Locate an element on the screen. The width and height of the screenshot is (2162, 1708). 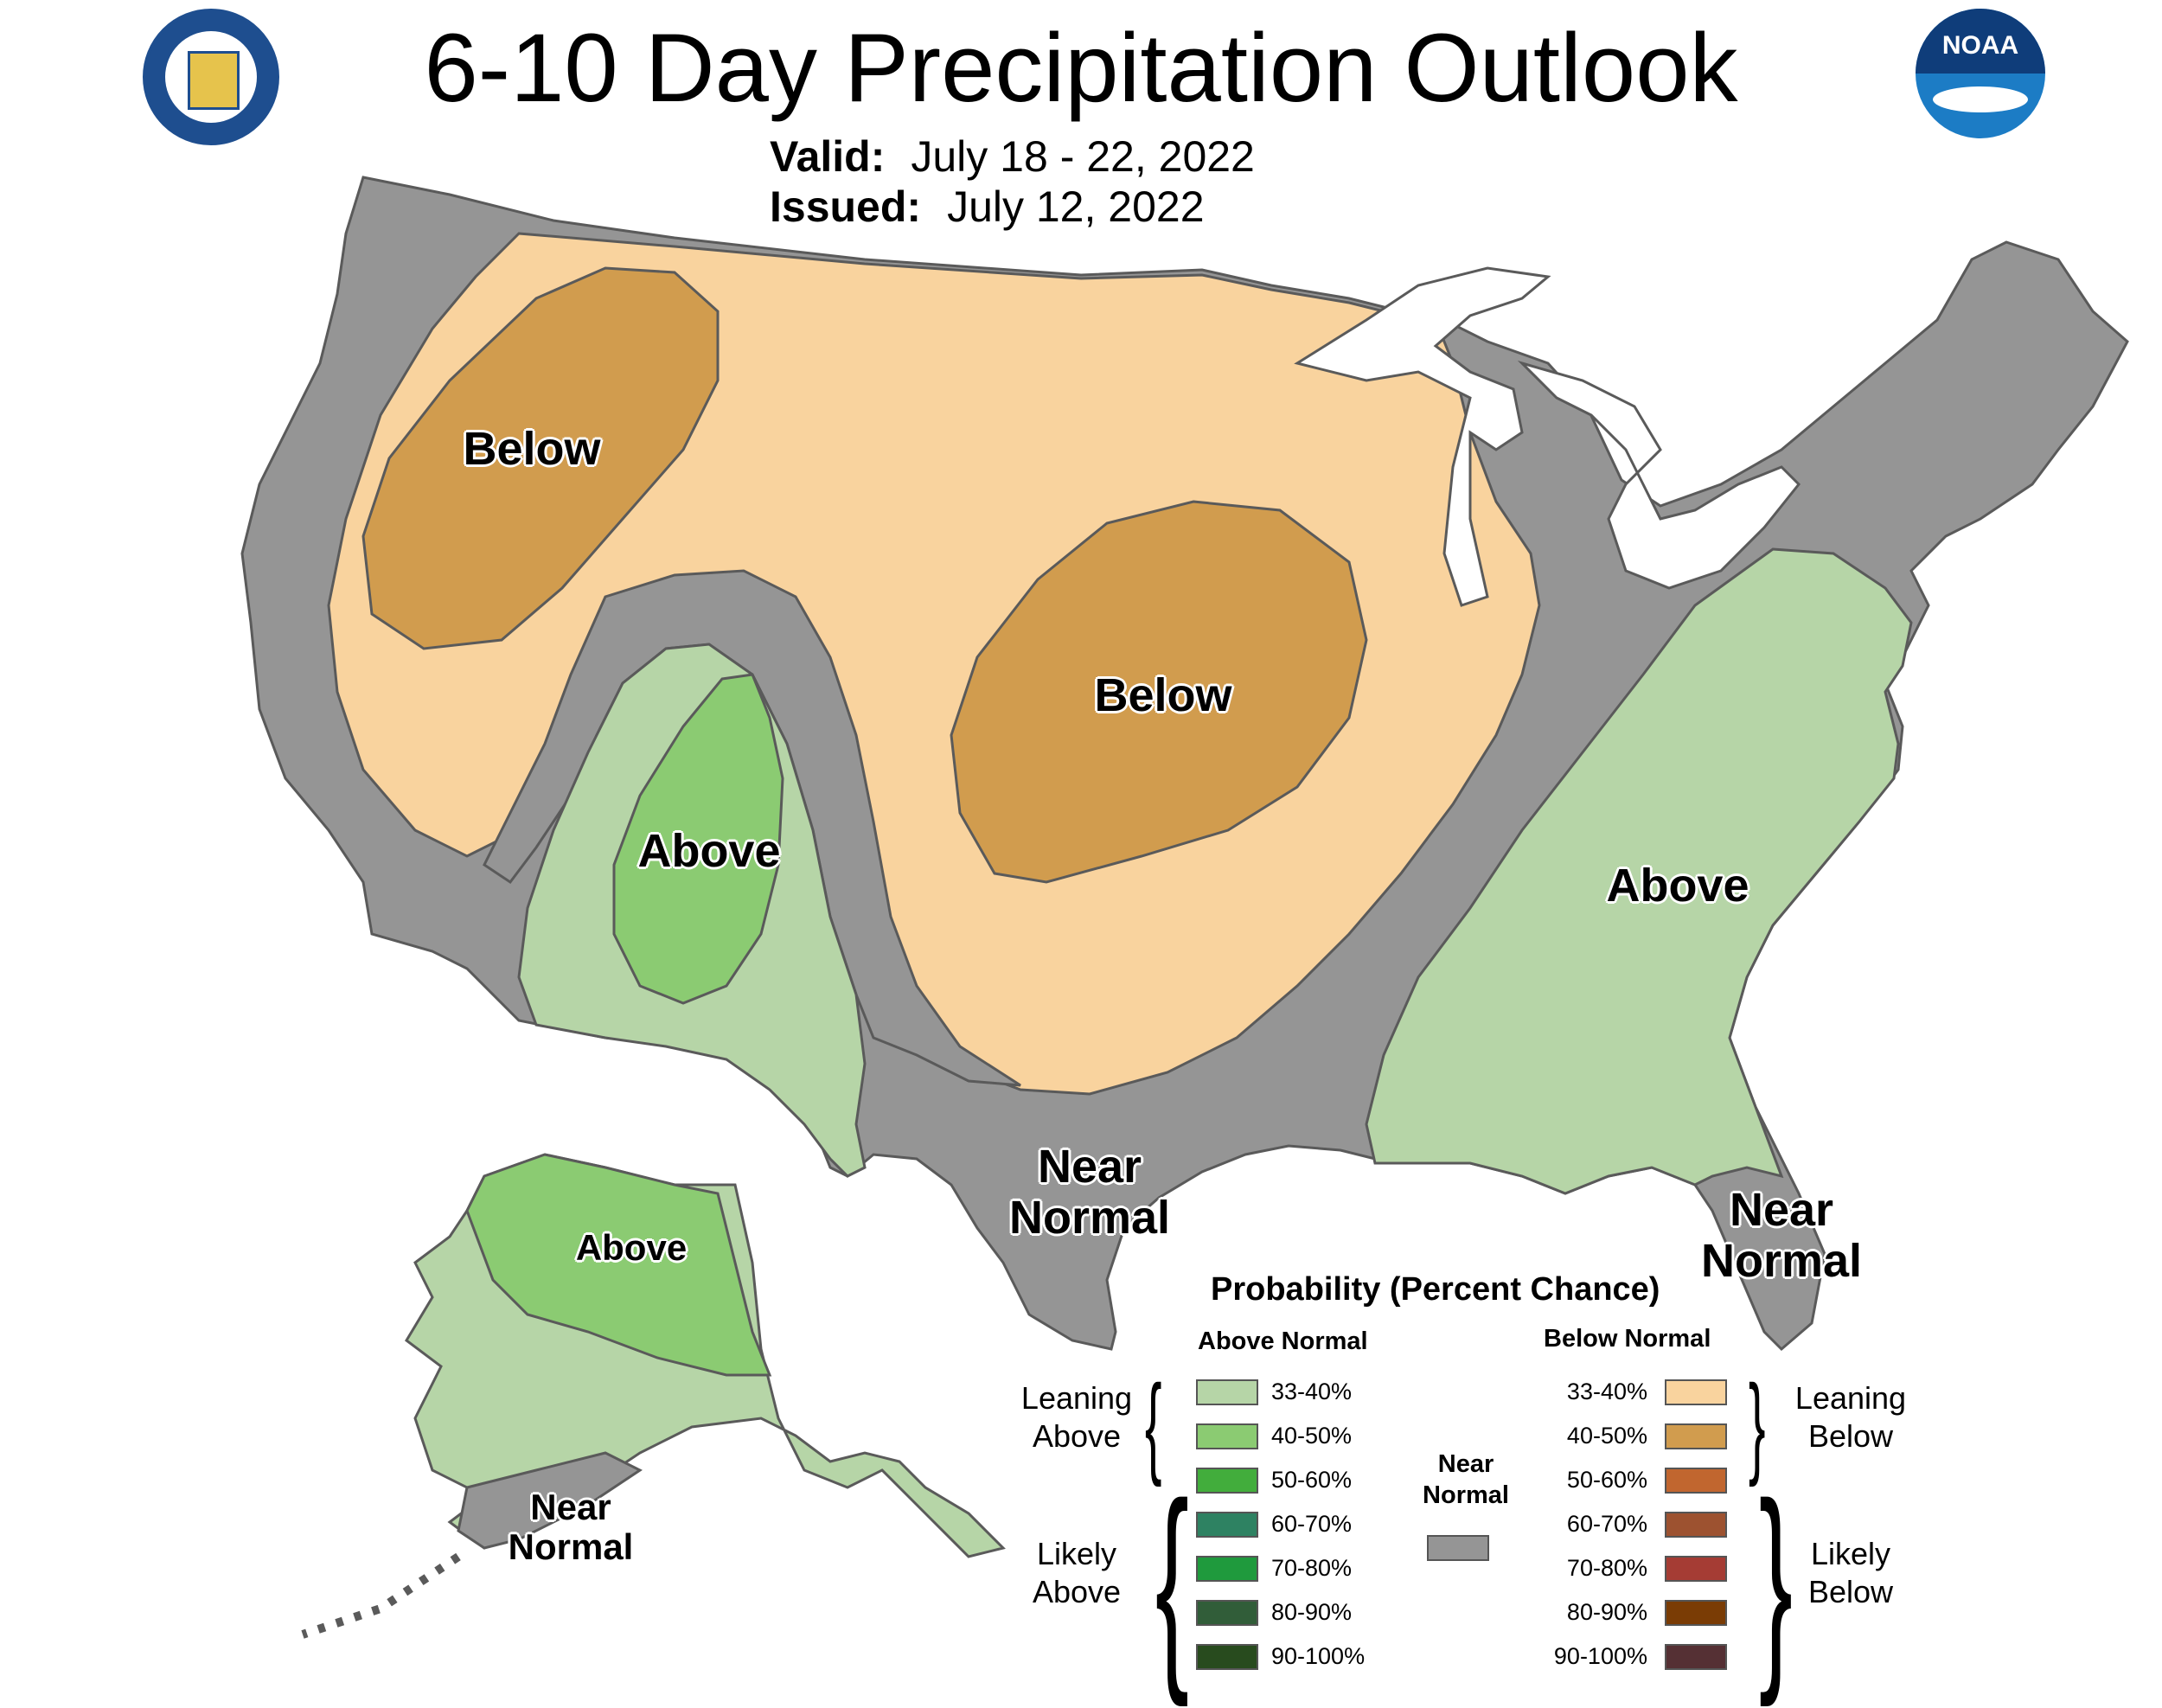
map-label-se-above: Above is located at coordinates (1677, 886).